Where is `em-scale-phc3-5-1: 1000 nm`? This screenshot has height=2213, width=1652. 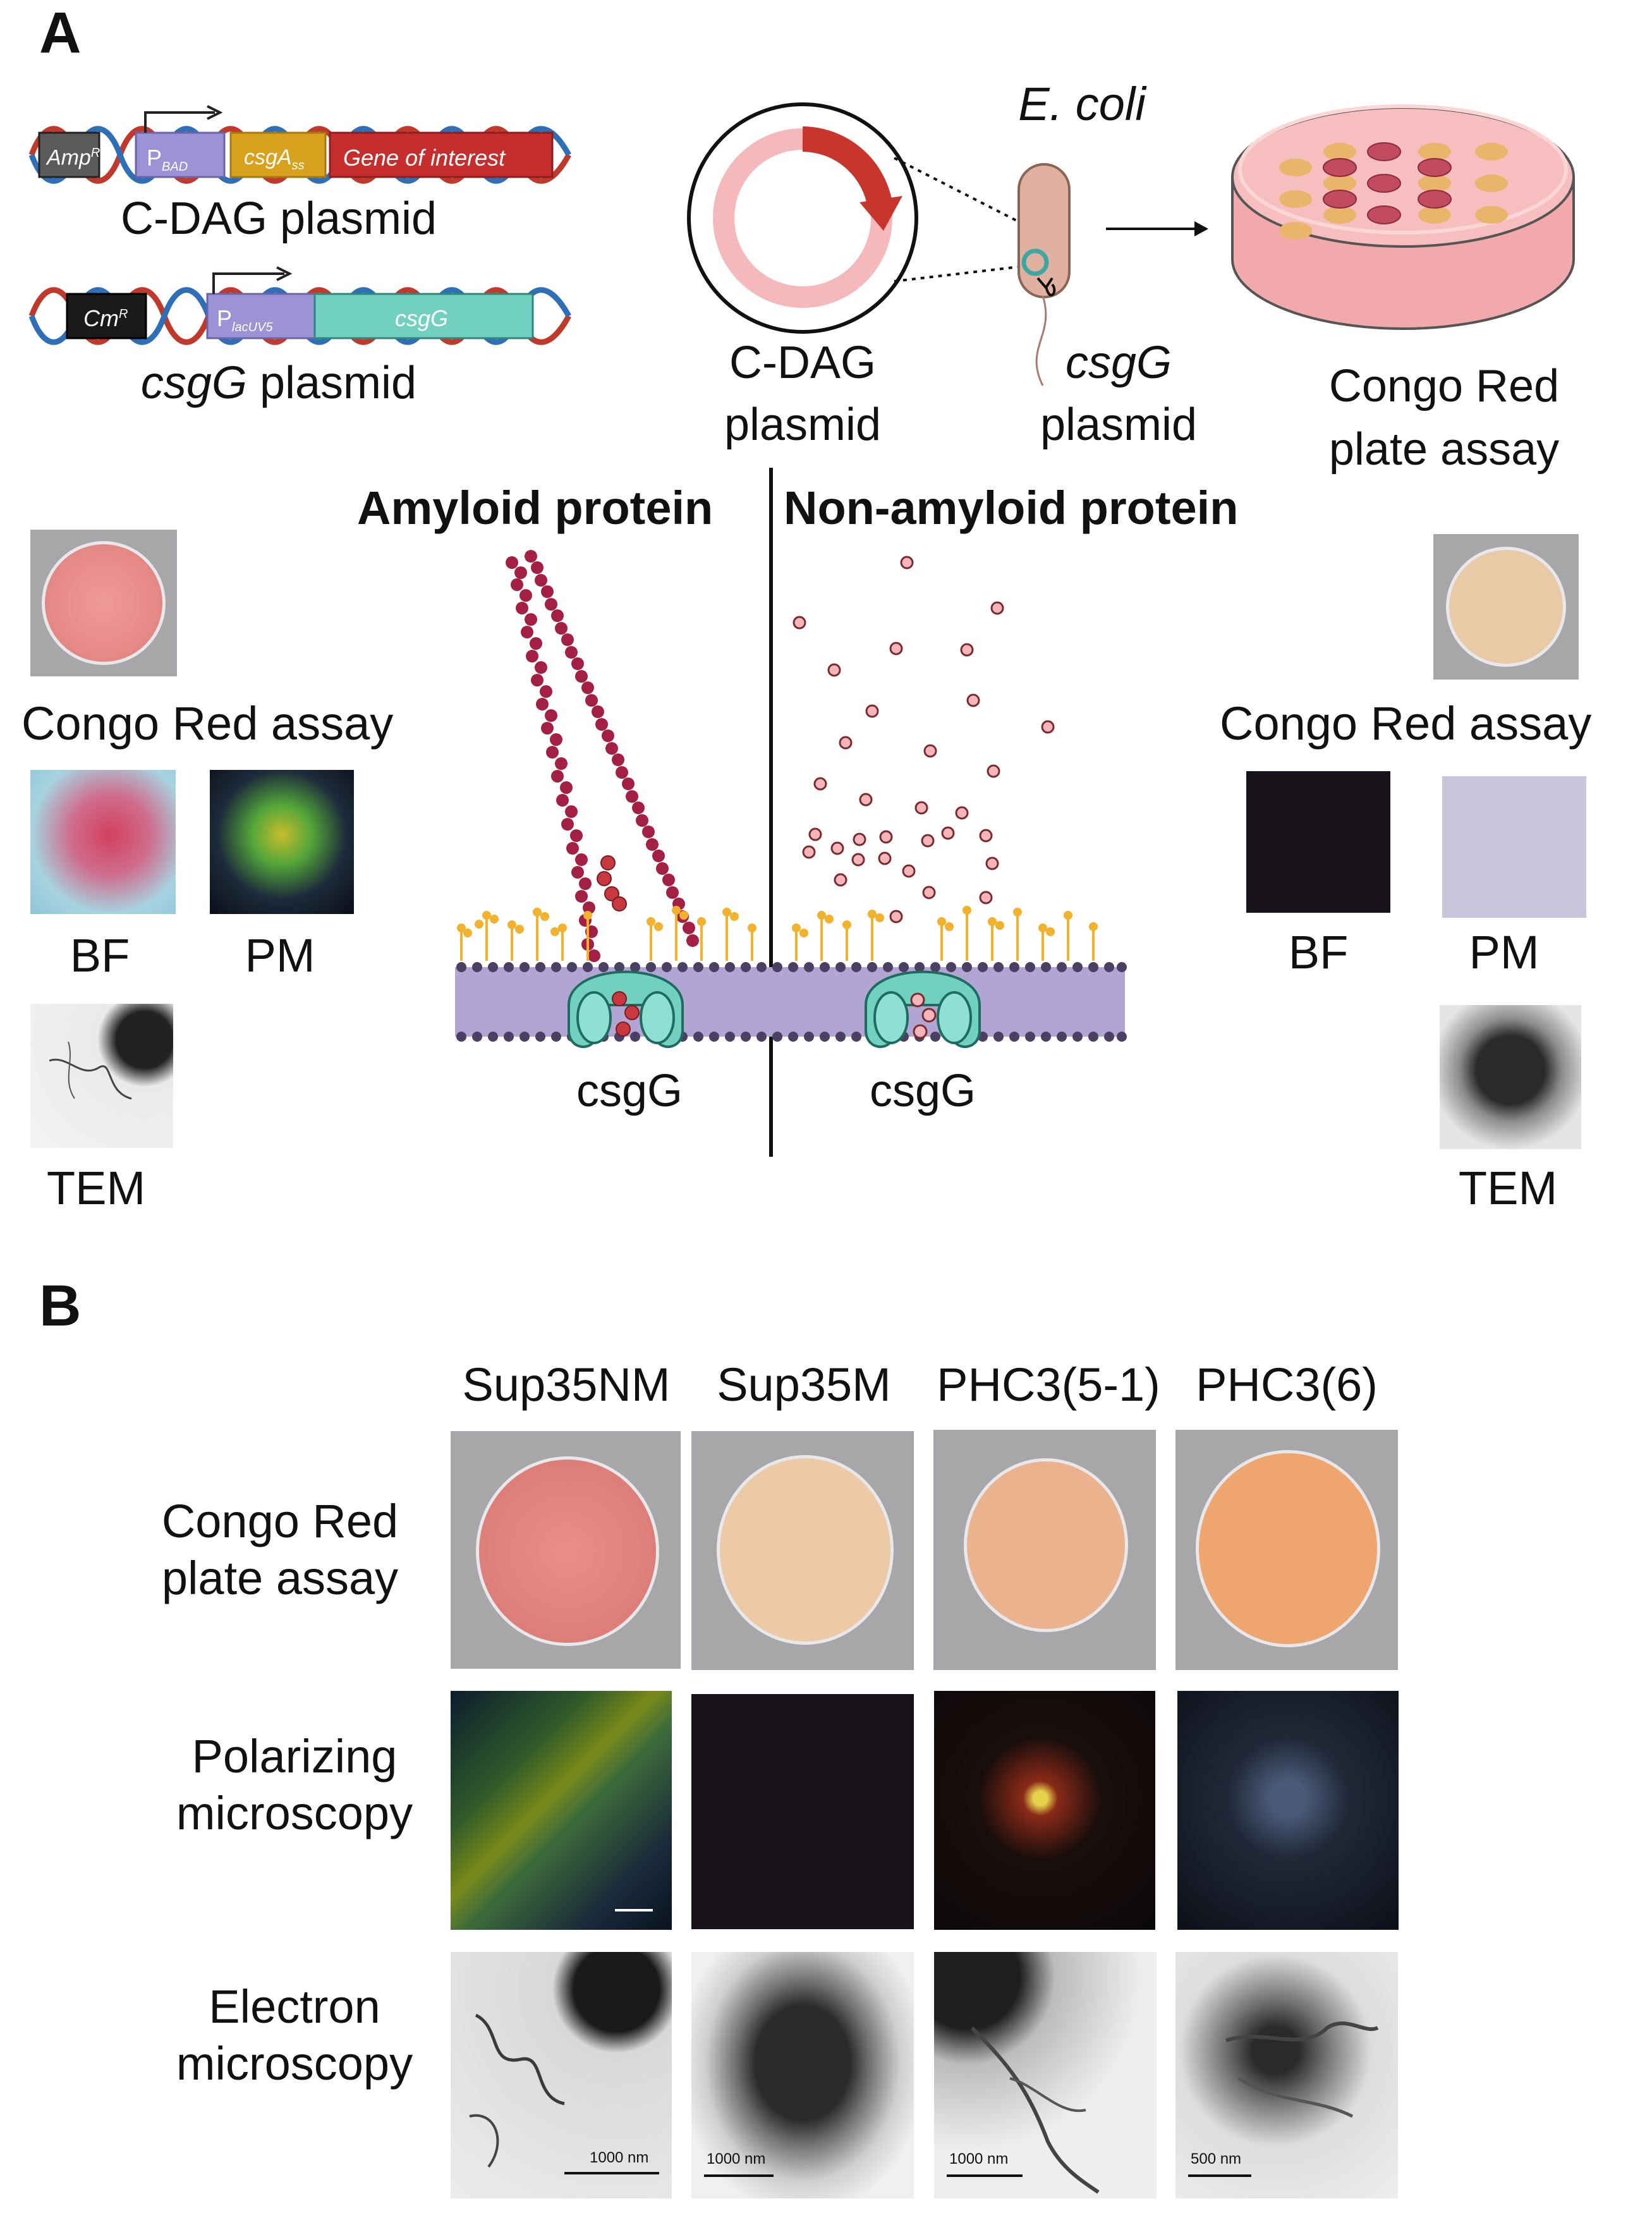 em-scale-phc3-5-1: 1000 nm is located at coordinates (979, 2158).